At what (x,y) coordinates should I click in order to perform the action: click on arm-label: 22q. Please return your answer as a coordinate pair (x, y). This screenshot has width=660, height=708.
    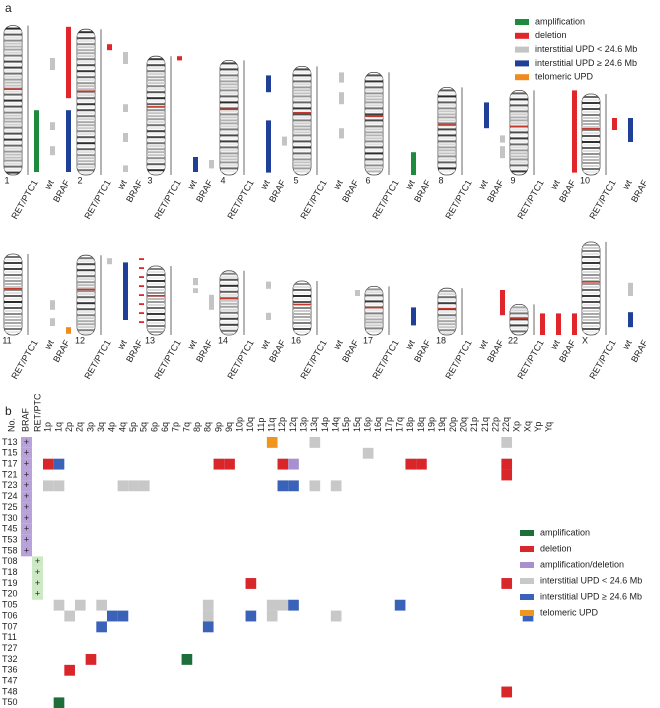
    Looking at the image, I should click on (506, 424).